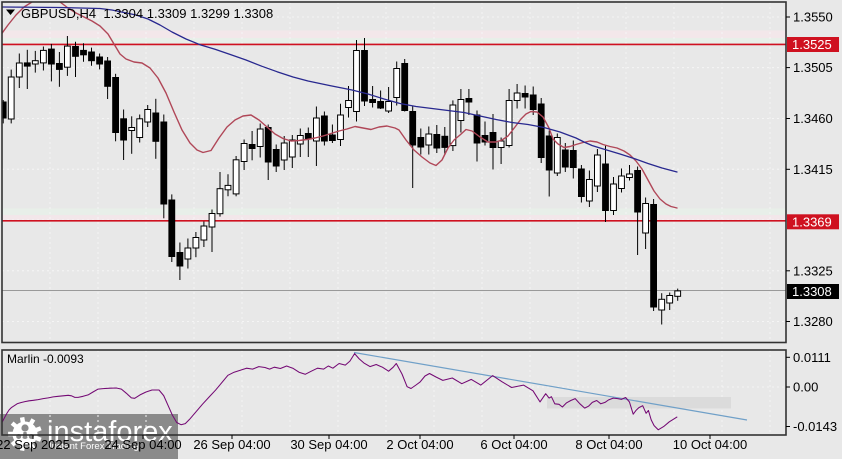 This screenshot has width=842, height=459. I want to click on svg-text: instaforex, so click(110, 432).